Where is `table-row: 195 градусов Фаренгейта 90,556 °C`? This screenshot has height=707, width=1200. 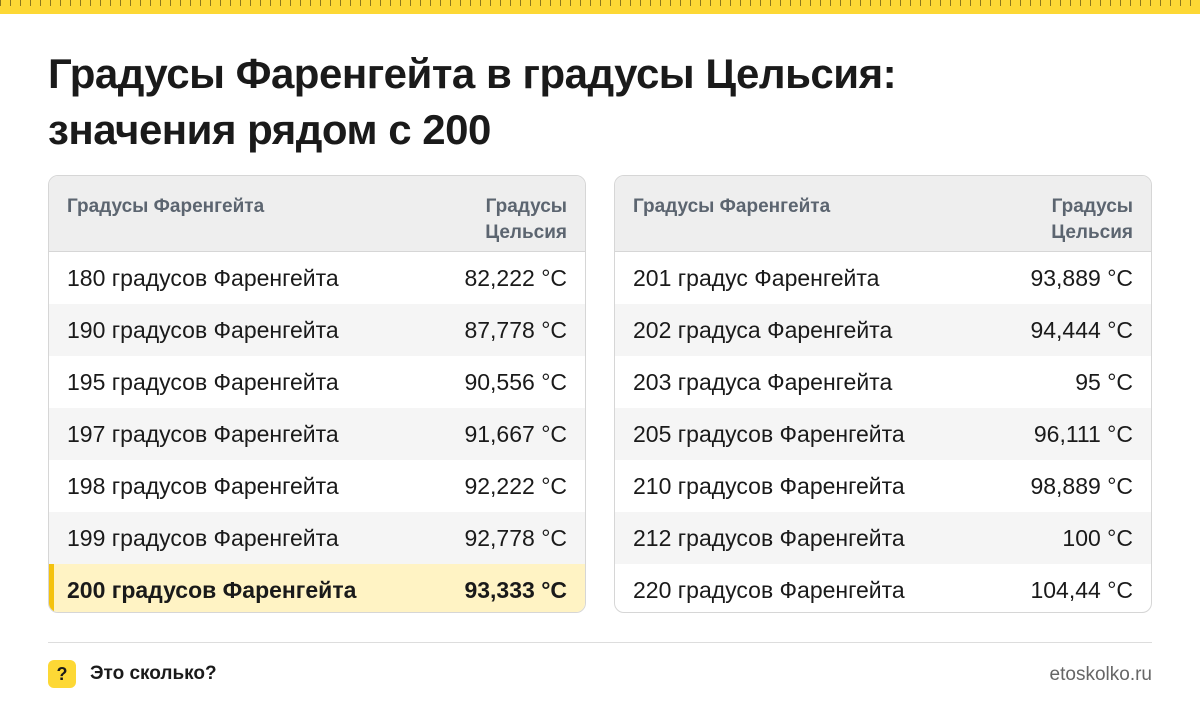
table-row: 195 градусов Фаренгейта 90,556 °C is located at coordinates (317, 382).